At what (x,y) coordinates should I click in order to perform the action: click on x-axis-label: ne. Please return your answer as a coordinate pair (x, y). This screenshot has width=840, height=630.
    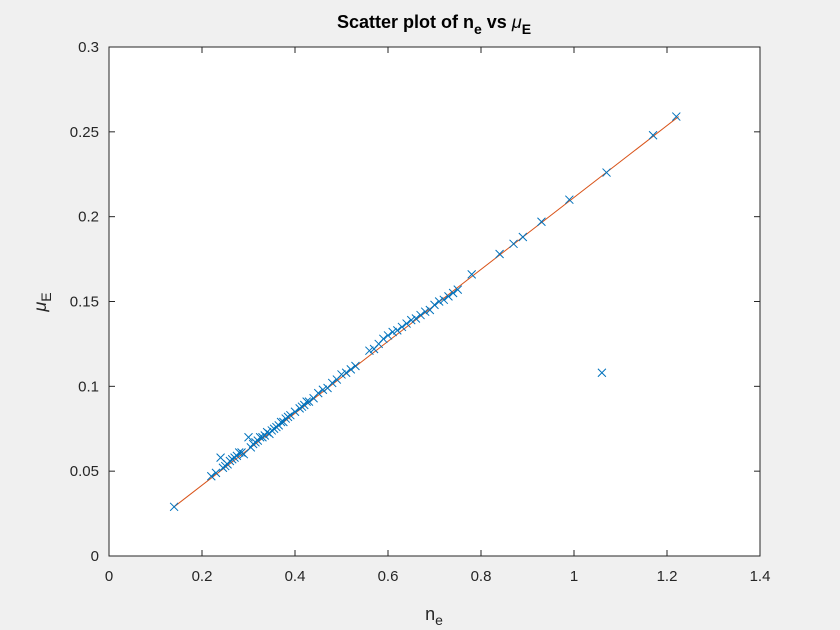
    Looking at the image, I should click on (434, 616).